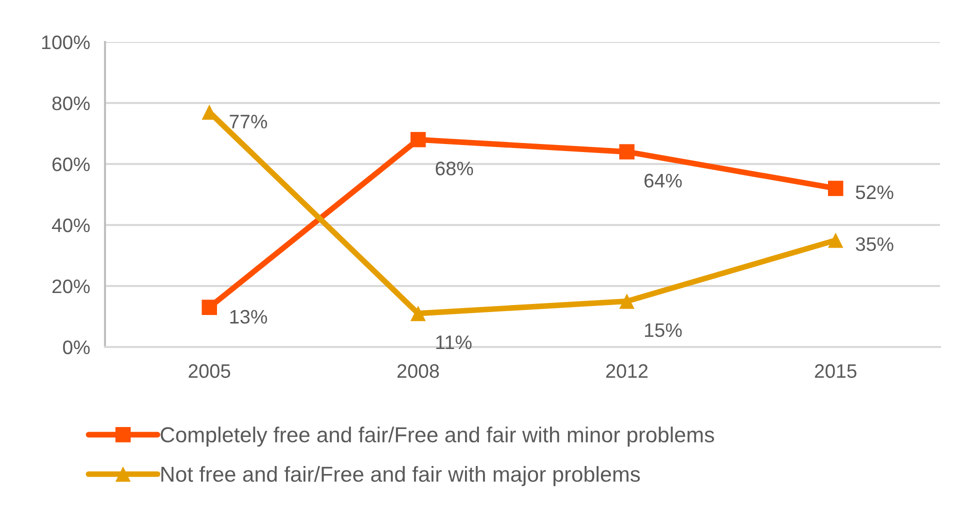 This screenshot has width=955, height=511. What do you see at coordinates (71, 164) in the screenshot?
I see `y-tick-label: 60%` at bounding box center [71, 164].